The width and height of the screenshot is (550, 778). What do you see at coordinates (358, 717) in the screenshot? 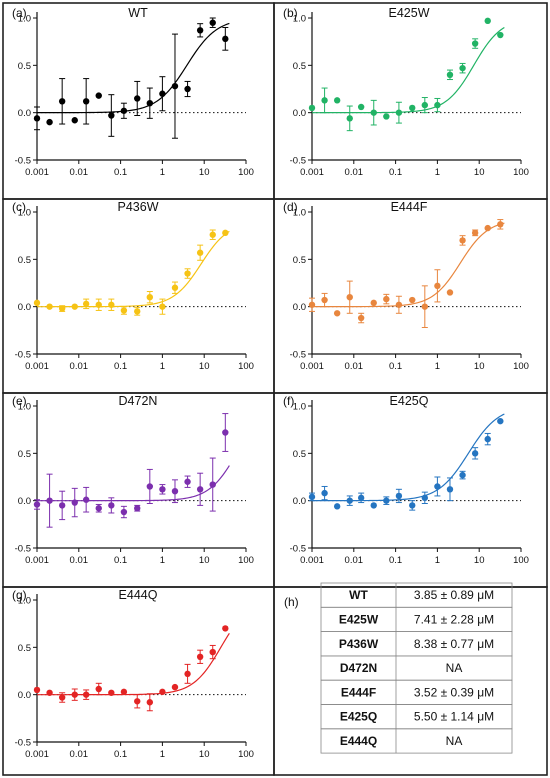
I see `table-cell-name: E425Q` at bounding box center [358, 717].